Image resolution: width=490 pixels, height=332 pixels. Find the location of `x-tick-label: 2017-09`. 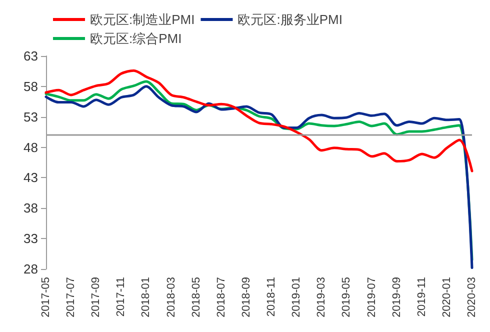

x-tick-label: 2017-09 is located at coordinates (96, 297).